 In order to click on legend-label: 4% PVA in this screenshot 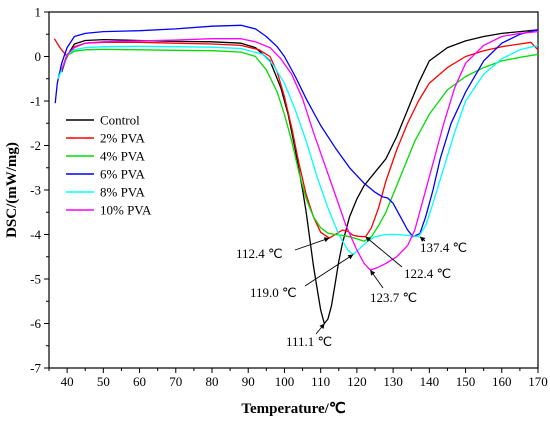, I will do `click(123, 156)`.